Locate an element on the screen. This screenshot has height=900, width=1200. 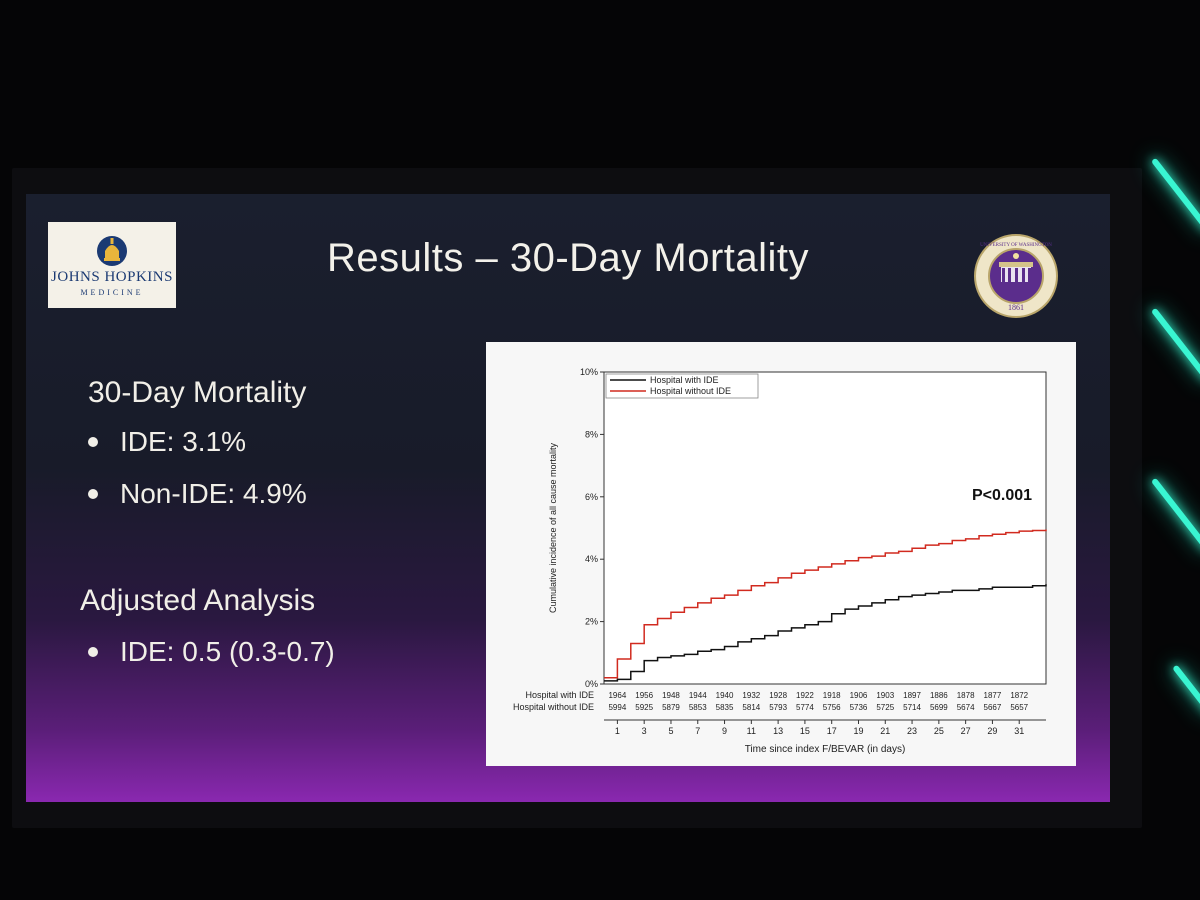
x-tick-label: 19 is located at coordinates (858, 731).